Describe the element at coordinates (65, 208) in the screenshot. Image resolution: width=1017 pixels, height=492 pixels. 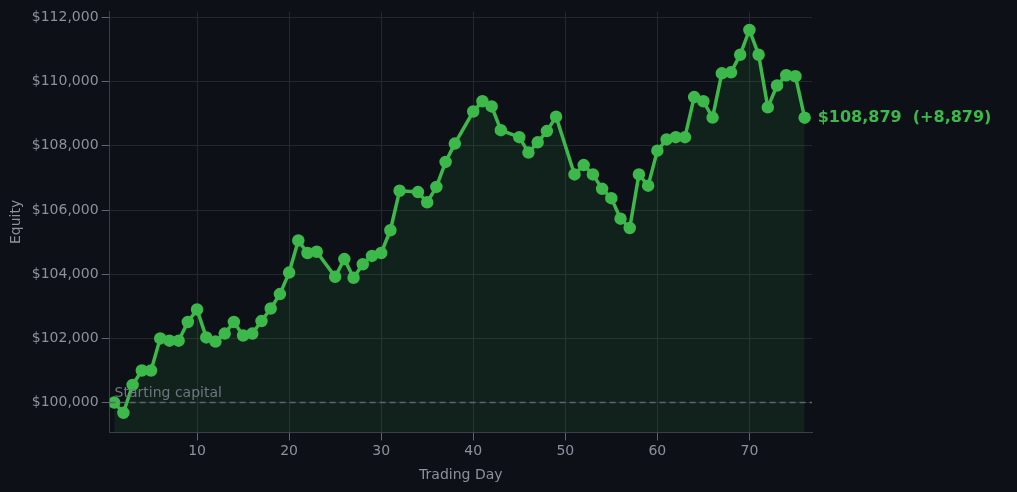
I see `y-tick-label: $106,000` at that location.